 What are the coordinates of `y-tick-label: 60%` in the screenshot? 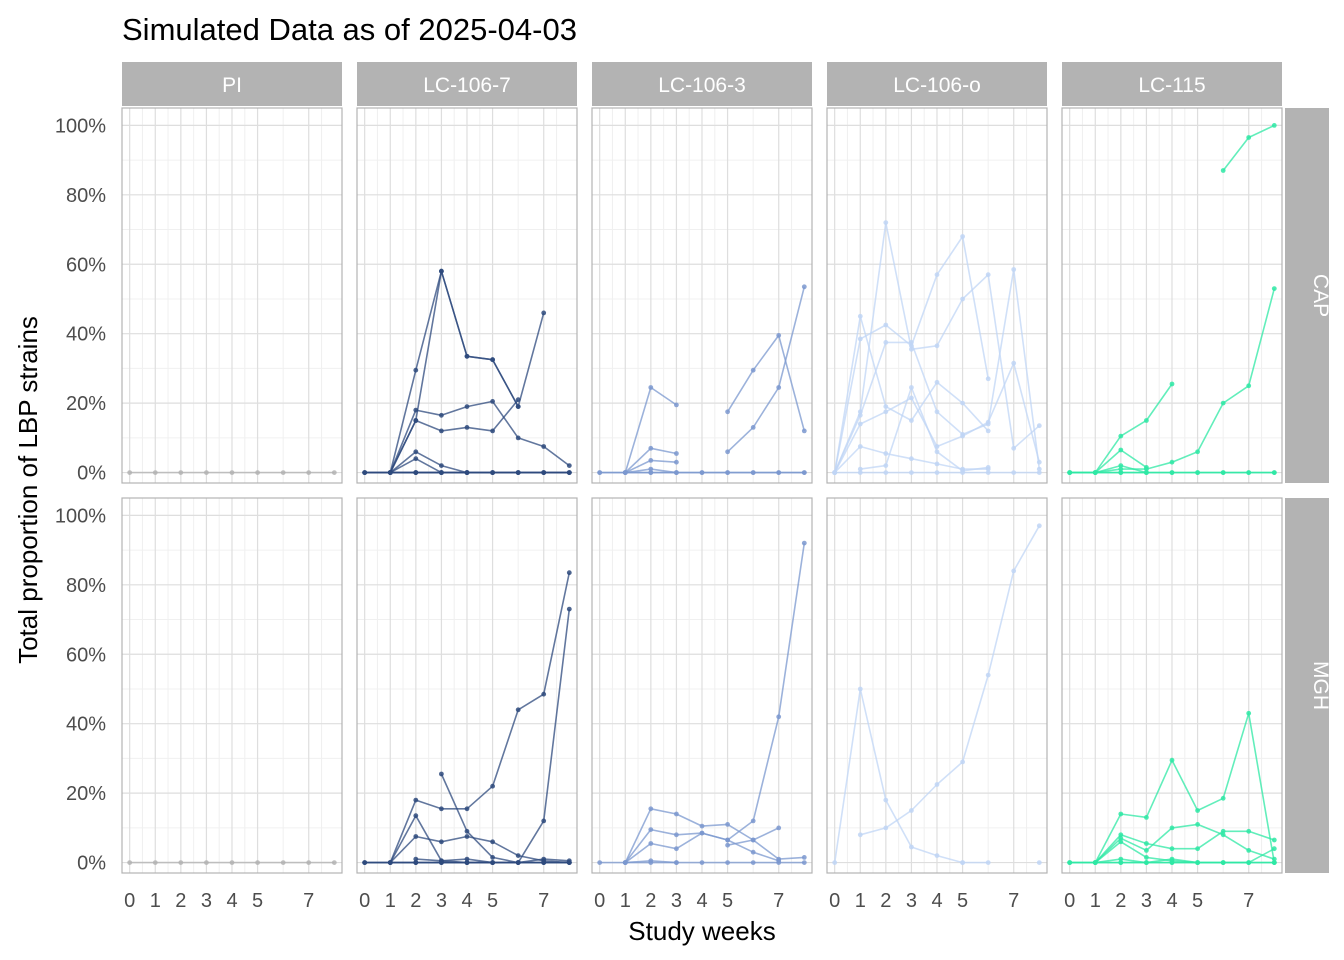 It's located at (86, 265).